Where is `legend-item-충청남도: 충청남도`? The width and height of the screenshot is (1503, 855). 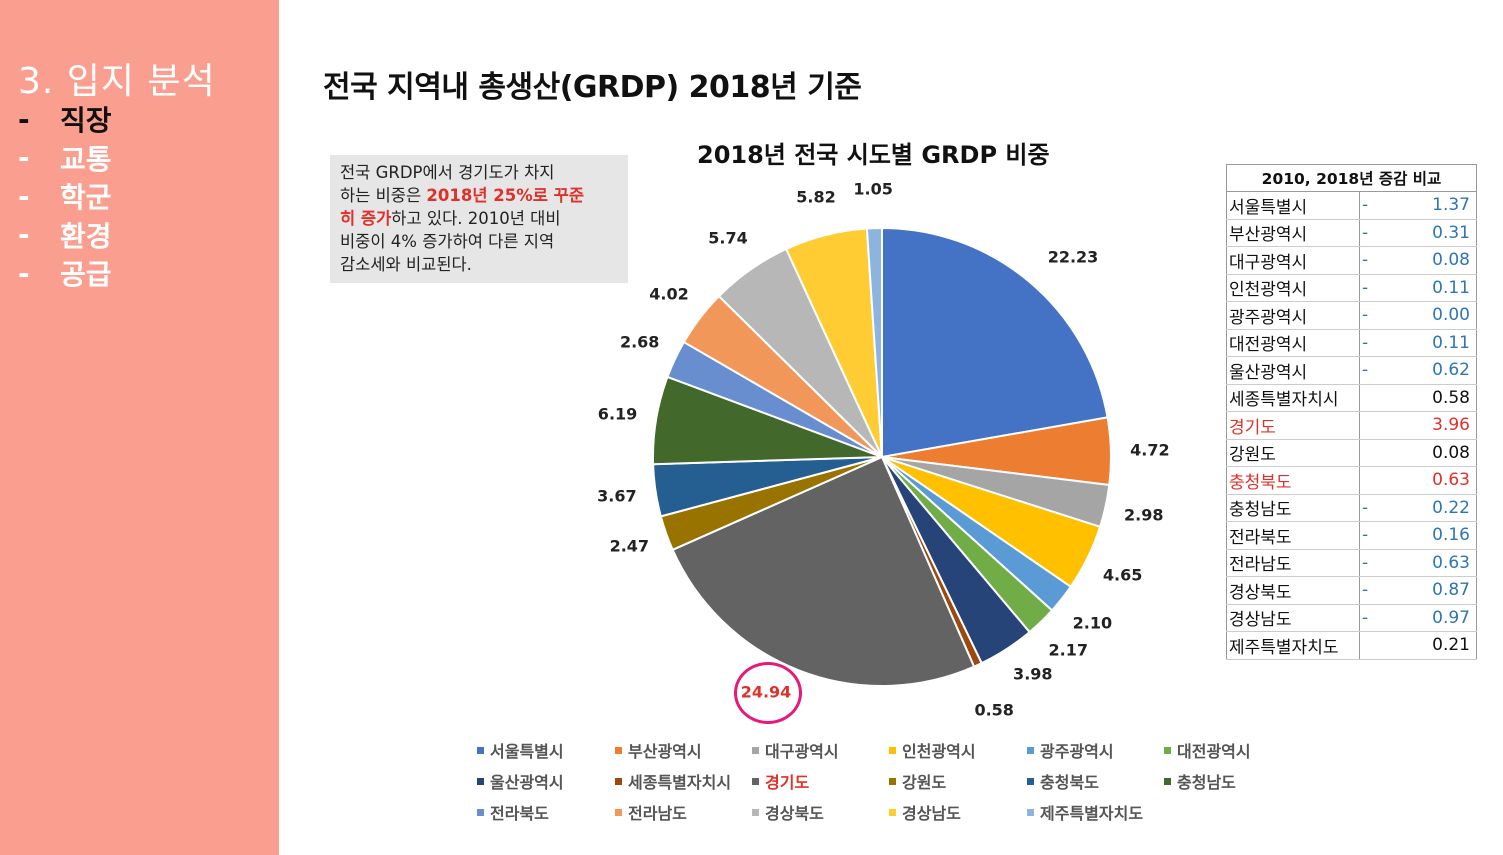 legend-item-충청남도: 충청남도 is located at coordinates (1200, 781).